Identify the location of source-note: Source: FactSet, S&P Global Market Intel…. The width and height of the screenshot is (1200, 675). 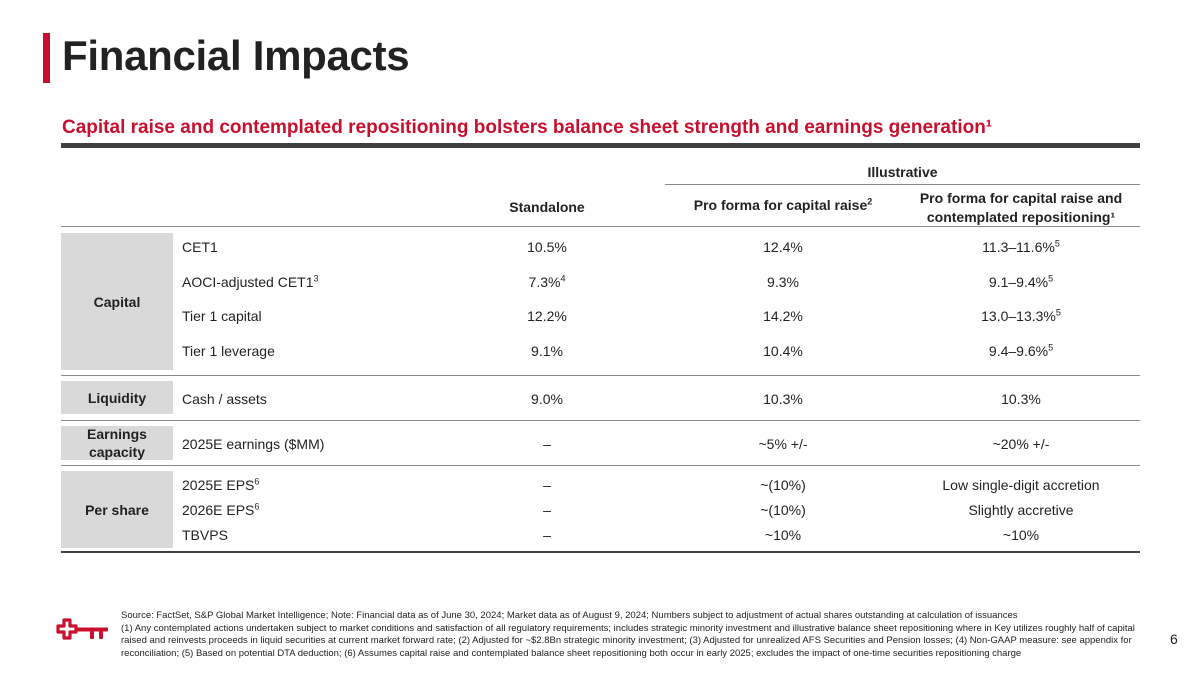
(569, 615).